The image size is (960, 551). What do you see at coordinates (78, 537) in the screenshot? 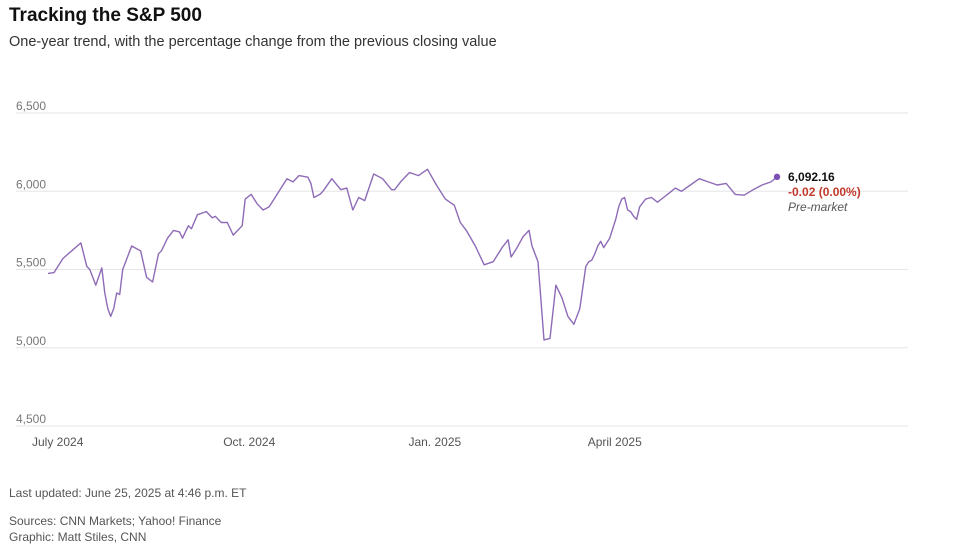
I see `graphic-credit: Graphic: Matt Stiles, CNN` at bounding box center [78, 537].